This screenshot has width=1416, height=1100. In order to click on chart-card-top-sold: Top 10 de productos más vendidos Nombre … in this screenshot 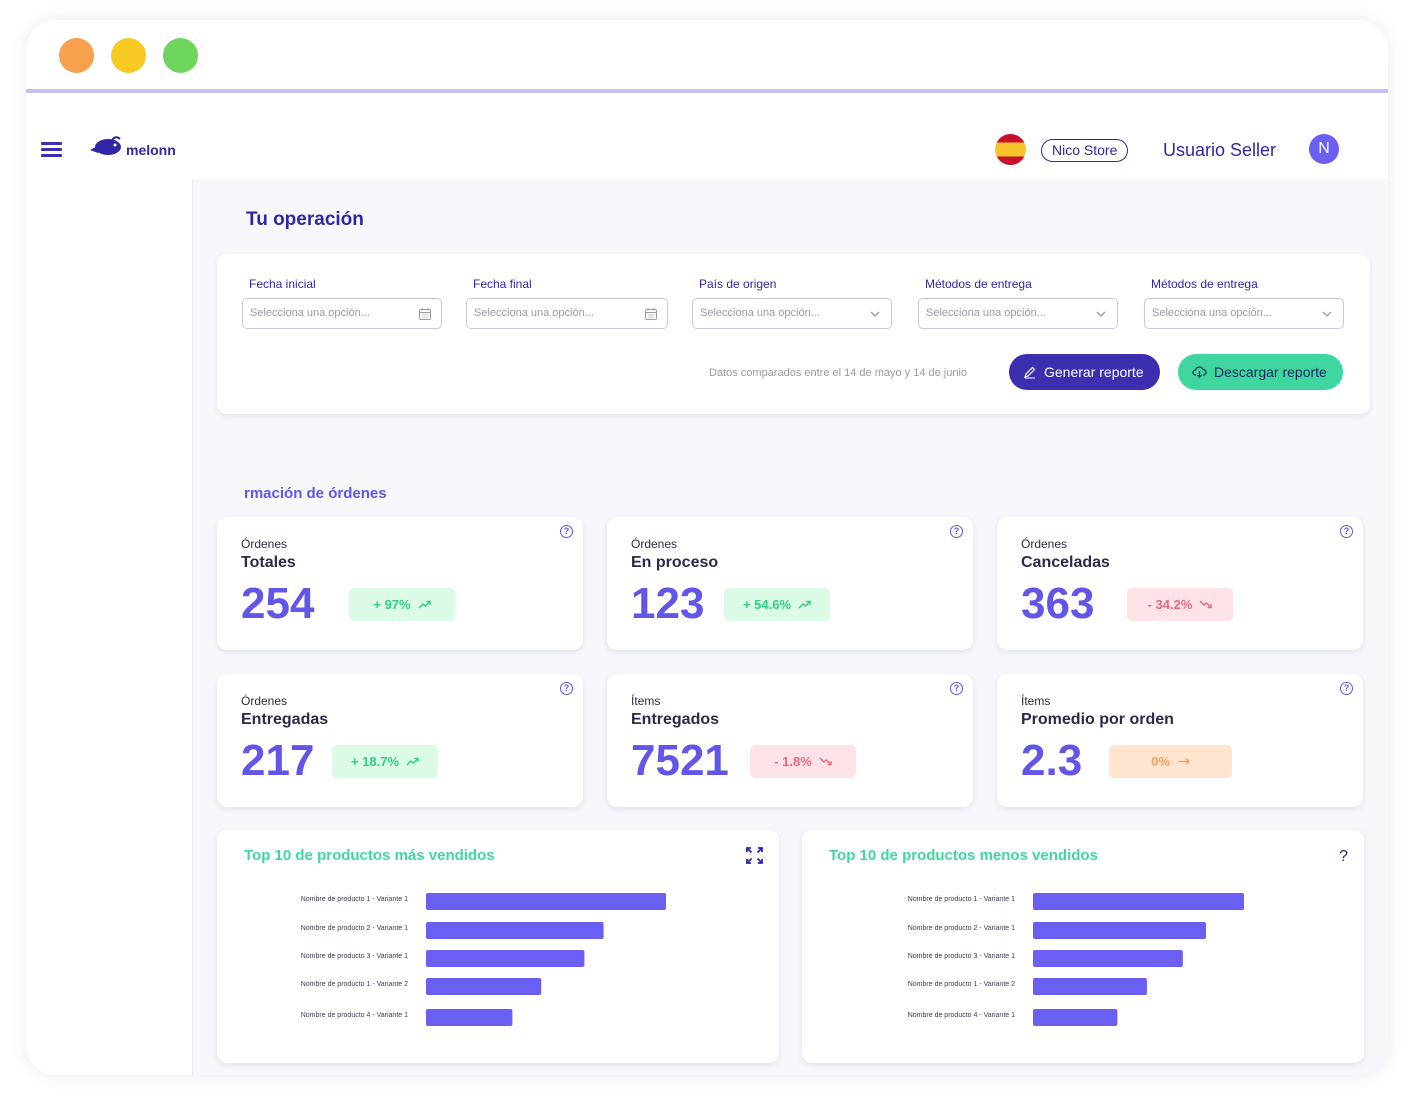, I will do `click(498, 946)`.